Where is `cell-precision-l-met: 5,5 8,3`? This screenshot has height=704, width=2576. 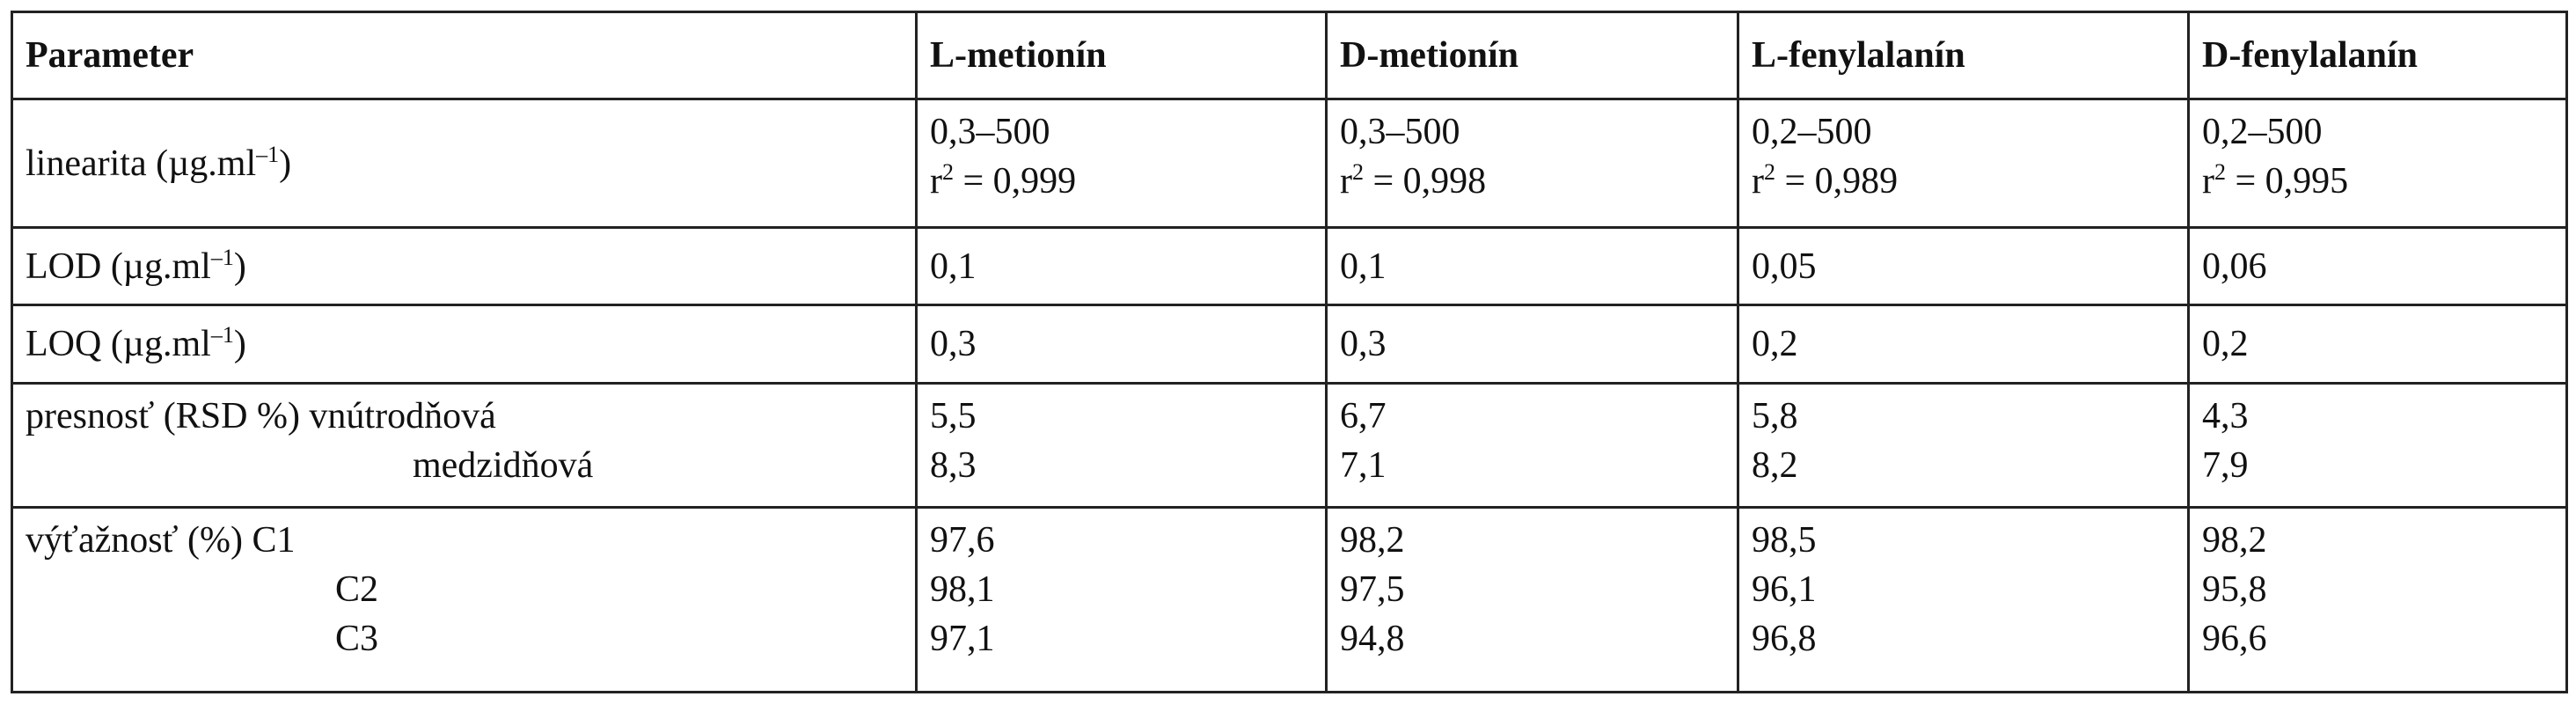 cell-precision-l-met: 5,5 8,3 is located at coordinates (1121, 446).